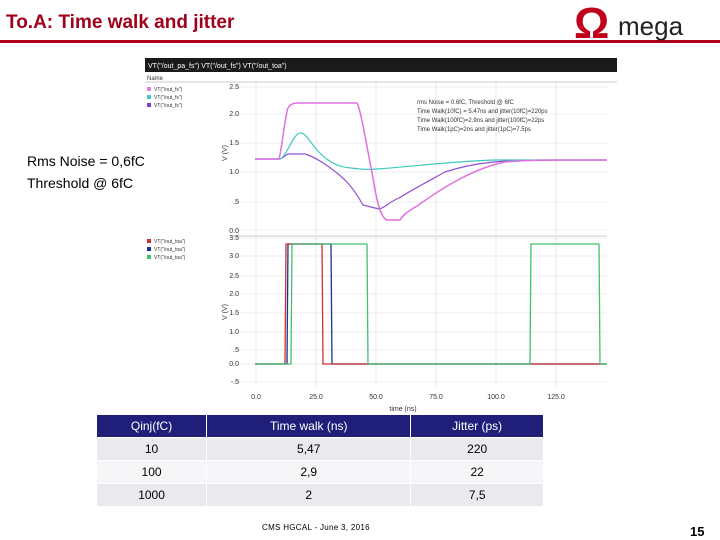 Image resolution: width=720 pixels, height=540 pixels. I want to click on annotation-walk-1pc: Time Walk(1pC)=2ns and jitter(1pC)=7.5ps, so click(474, 130).